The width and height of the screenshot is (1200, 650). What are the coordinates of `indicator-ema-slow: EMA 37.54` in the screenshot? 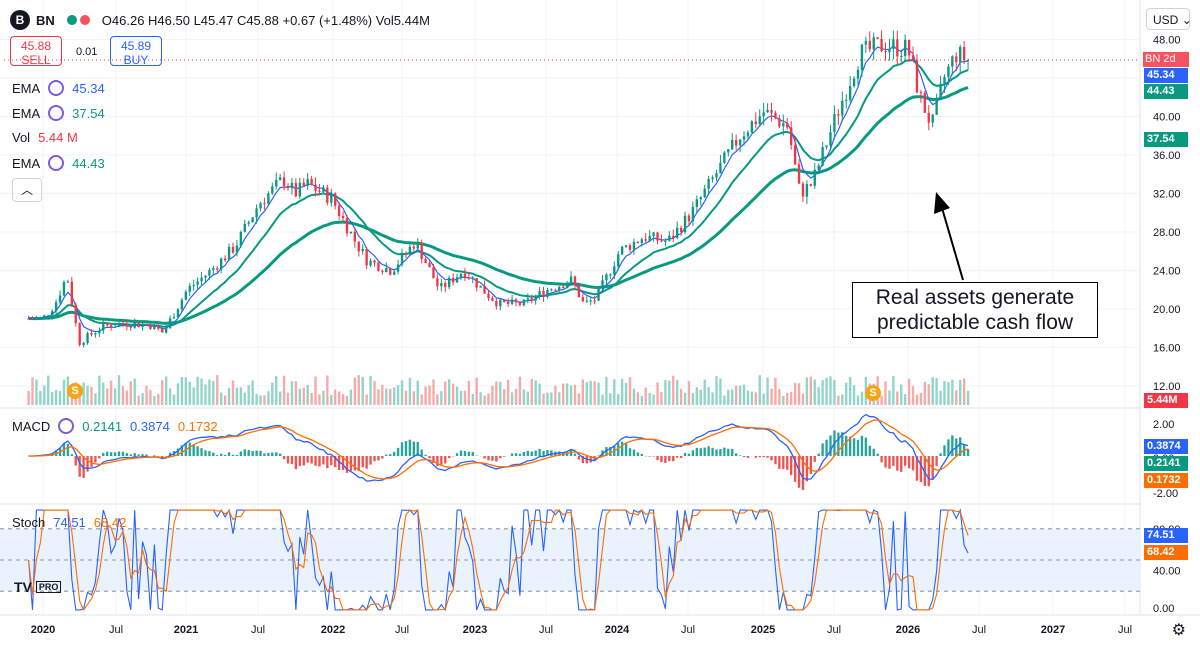 It's located at (58, 113).